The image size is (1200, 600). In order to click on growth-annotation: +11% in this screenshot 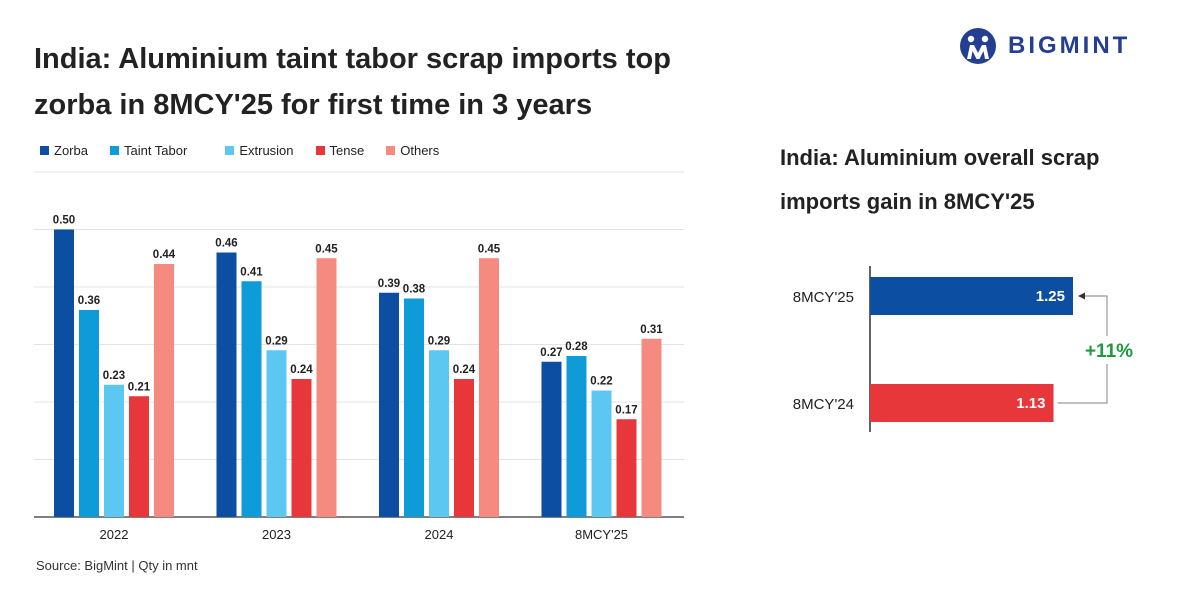, I will do `click(1109, 351)`.